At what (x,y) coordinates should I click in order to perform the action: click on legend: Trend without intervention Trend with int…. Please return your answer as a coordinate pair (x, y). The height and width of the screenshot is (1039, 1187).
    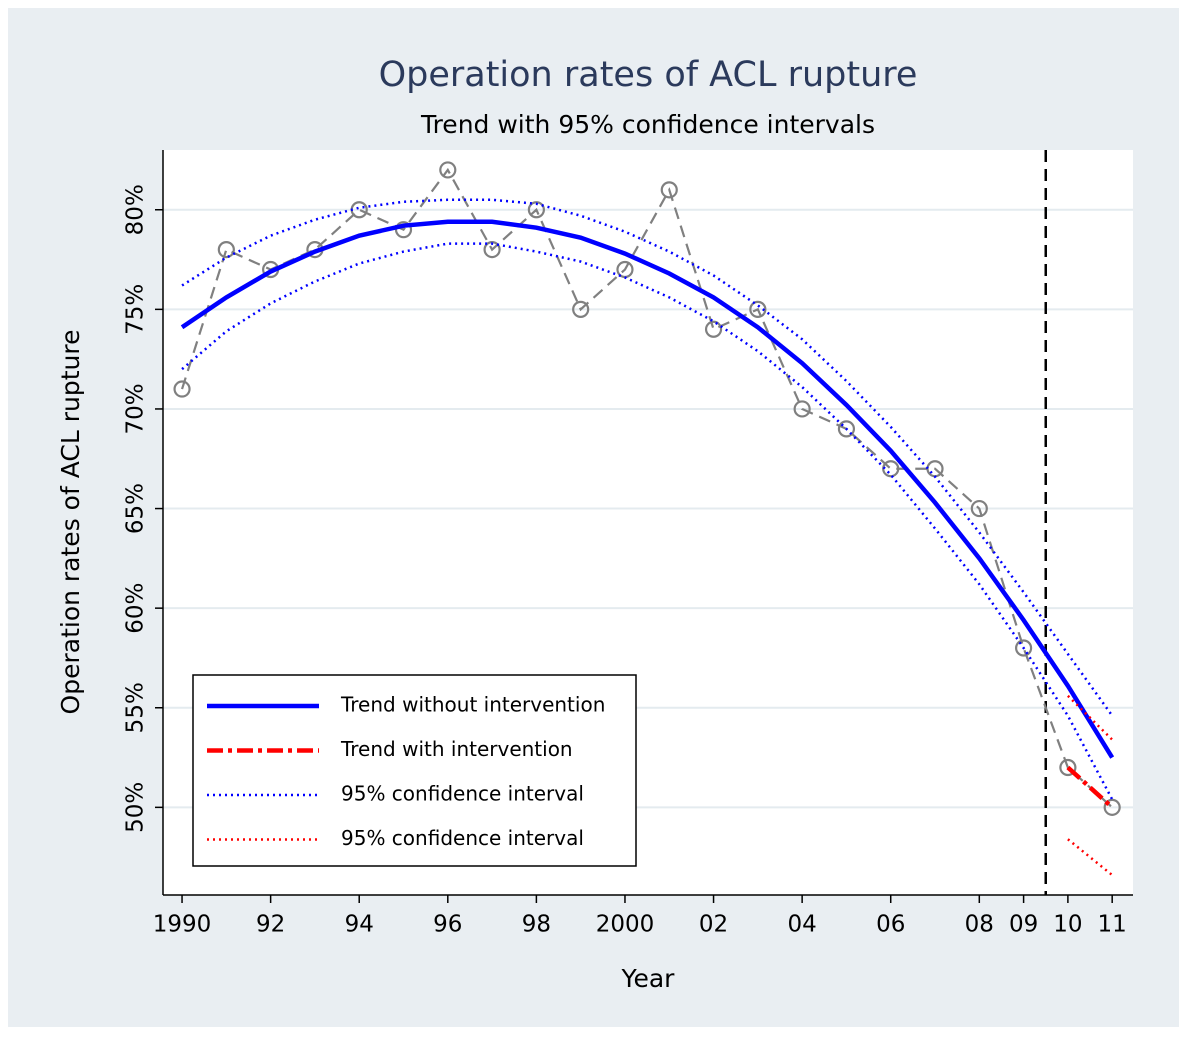
    Looking at the image, I should click on (414, 770).